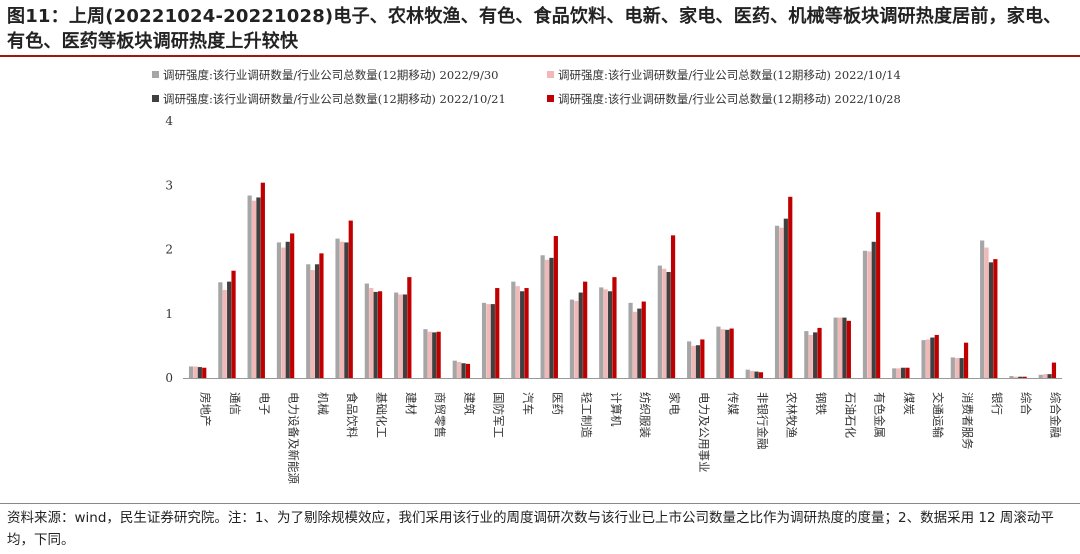 This screenshot has height=554, width=1080. I want to click on legend-item-2022-09-30: 调研强度:该行业调研数量/行业公司总数量(12期移动) 2022/9/30, so click(325, 75).